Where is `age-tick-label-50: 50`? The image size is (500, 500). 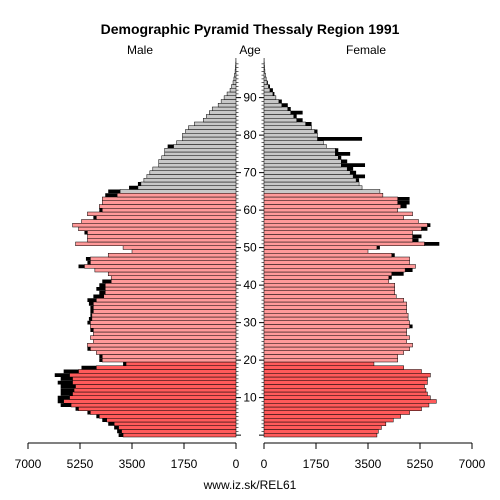 age-tick-label-50: 50 is located at coordinates (250, 248).